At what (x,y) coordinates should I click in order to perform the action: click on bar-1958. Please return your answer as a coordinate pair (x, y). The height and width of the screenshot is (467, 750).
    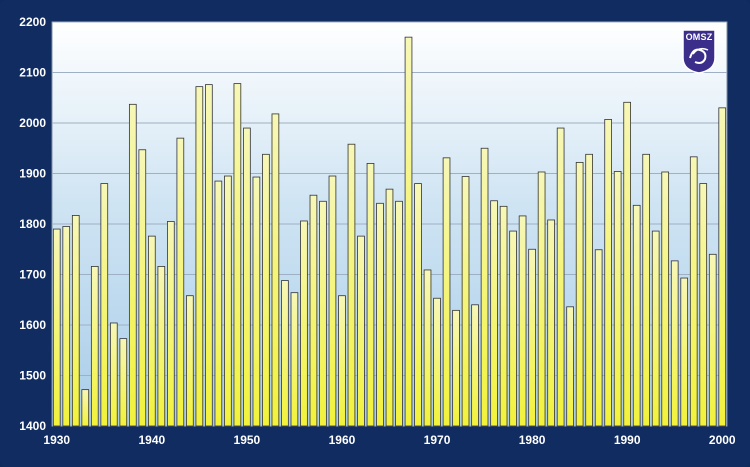
    Looking at the image, I should click on (323, 313).